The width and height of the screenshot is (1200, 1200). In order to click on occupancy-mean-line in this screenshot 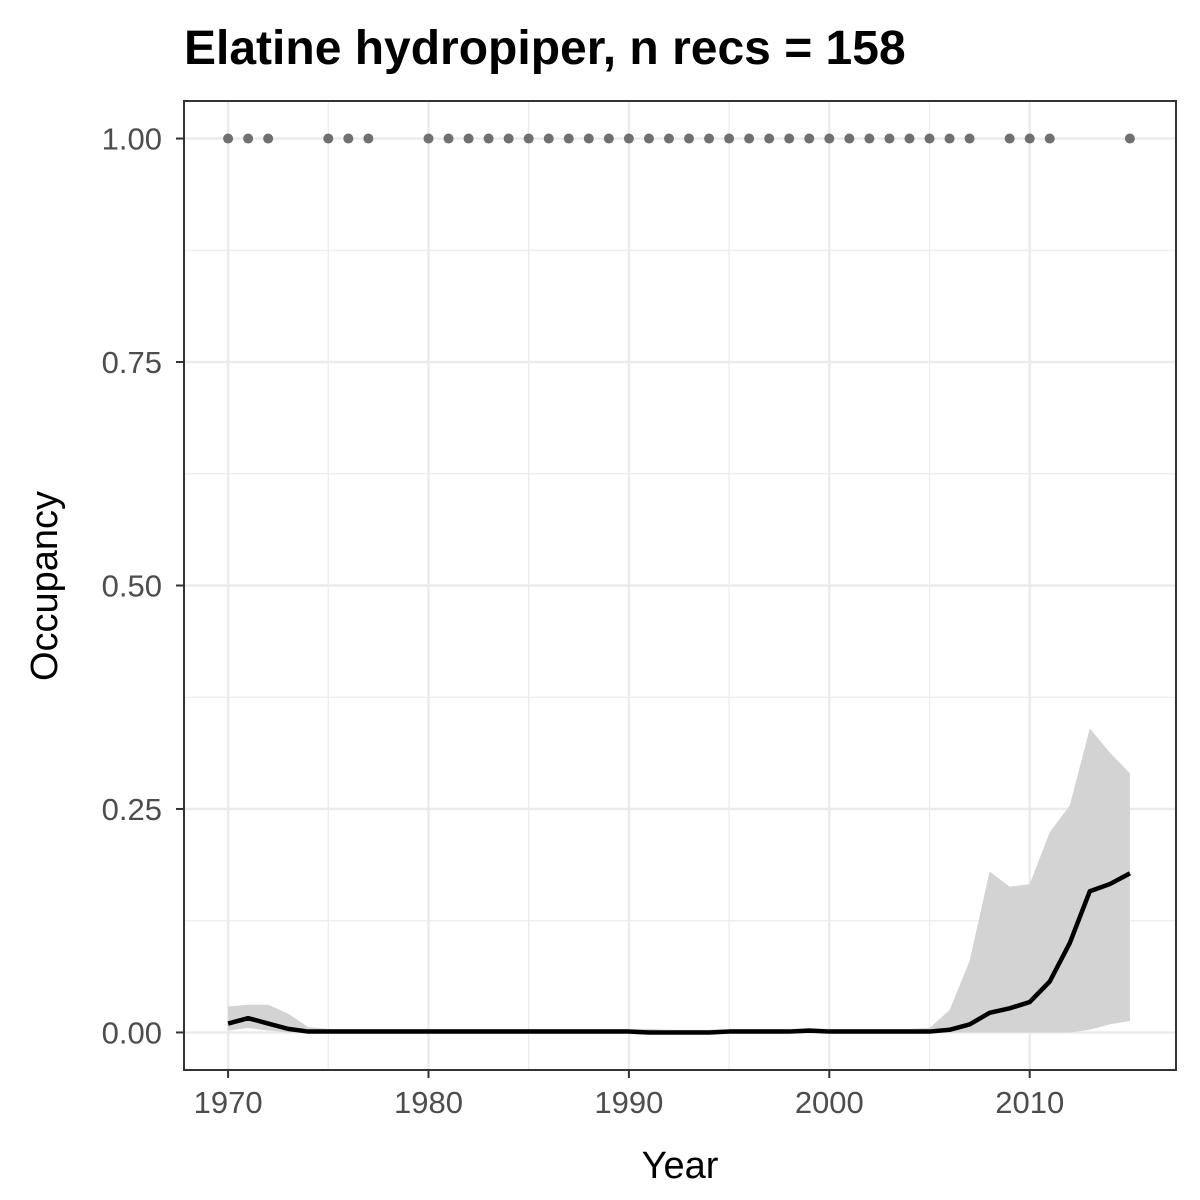, I will do `click(679, 953)`.